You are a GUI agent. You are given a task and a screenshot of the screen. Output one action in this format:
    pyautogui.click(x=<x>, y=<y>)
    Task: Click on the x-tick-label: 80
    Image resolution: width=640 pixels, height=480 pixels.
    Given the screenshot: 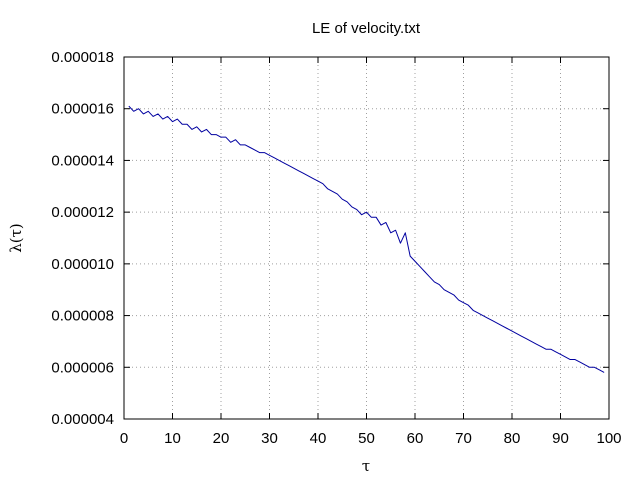 What is the action you would take?
    pyautogui.click(x=512, y=438)
    